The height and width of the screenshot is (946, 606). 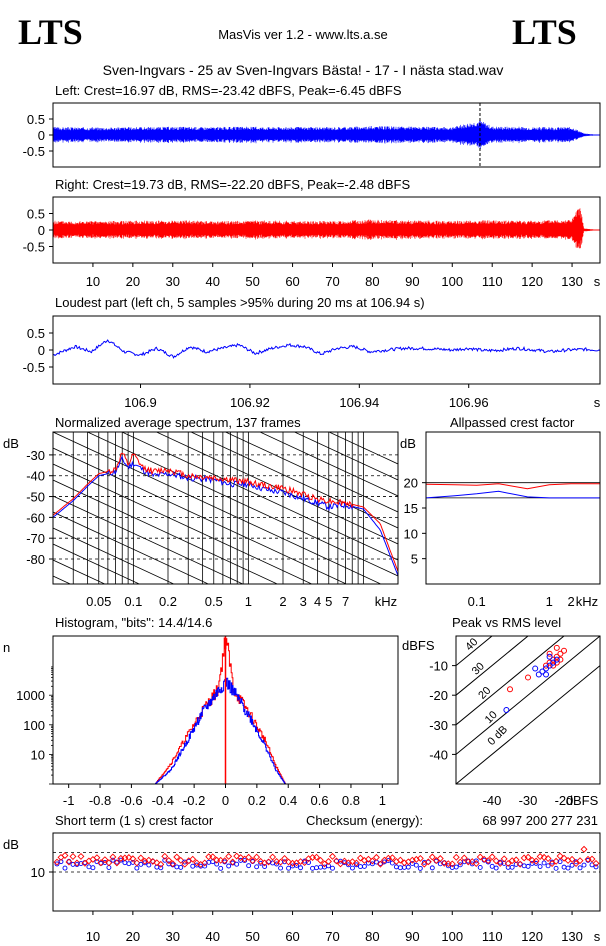 I want to click on avg-spectrum-ytick-label: -50, so click(x=35, y=497).